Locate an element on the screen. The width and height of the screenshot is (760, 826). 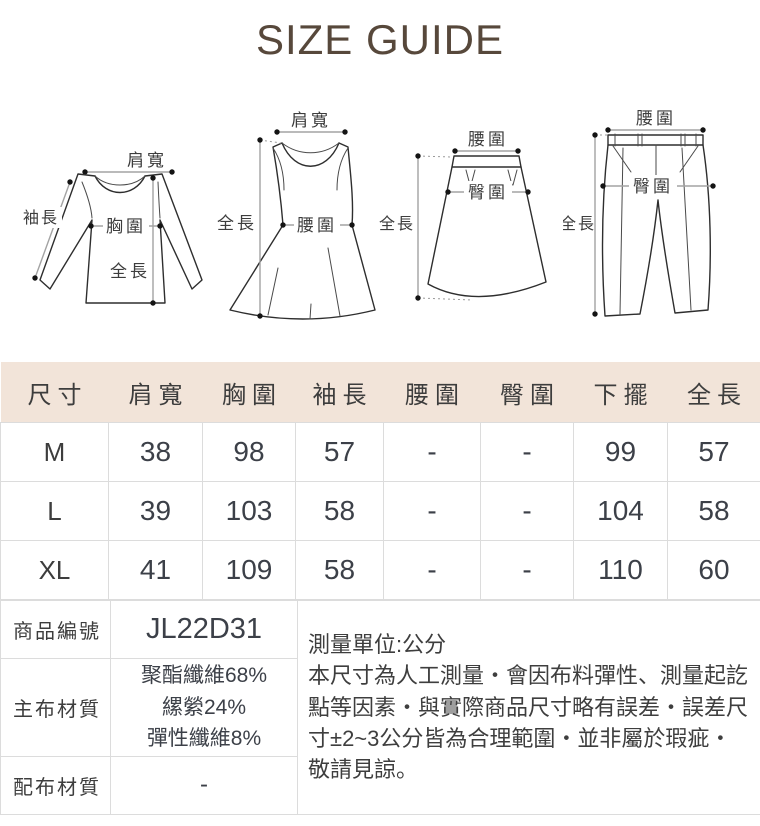
dress-diagram-image: 肩寬 全長 腰圍 is located at coordinates (296, 215).